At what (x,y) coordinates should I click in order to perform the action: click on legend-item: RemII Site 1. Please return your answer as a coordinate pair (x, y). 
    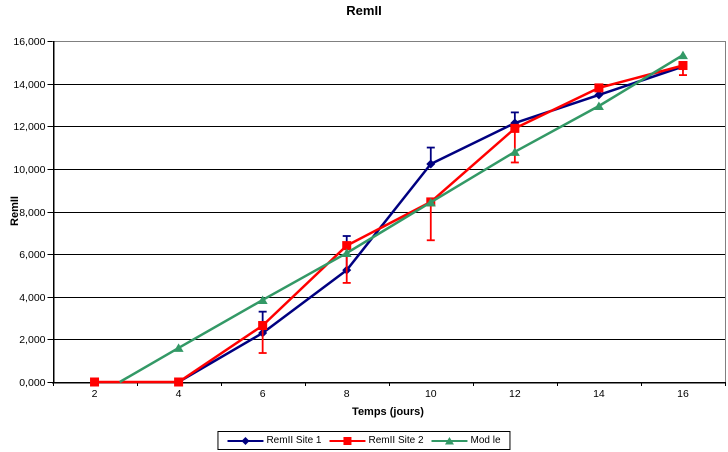
    Looking at the image, I should click on (274, 440).